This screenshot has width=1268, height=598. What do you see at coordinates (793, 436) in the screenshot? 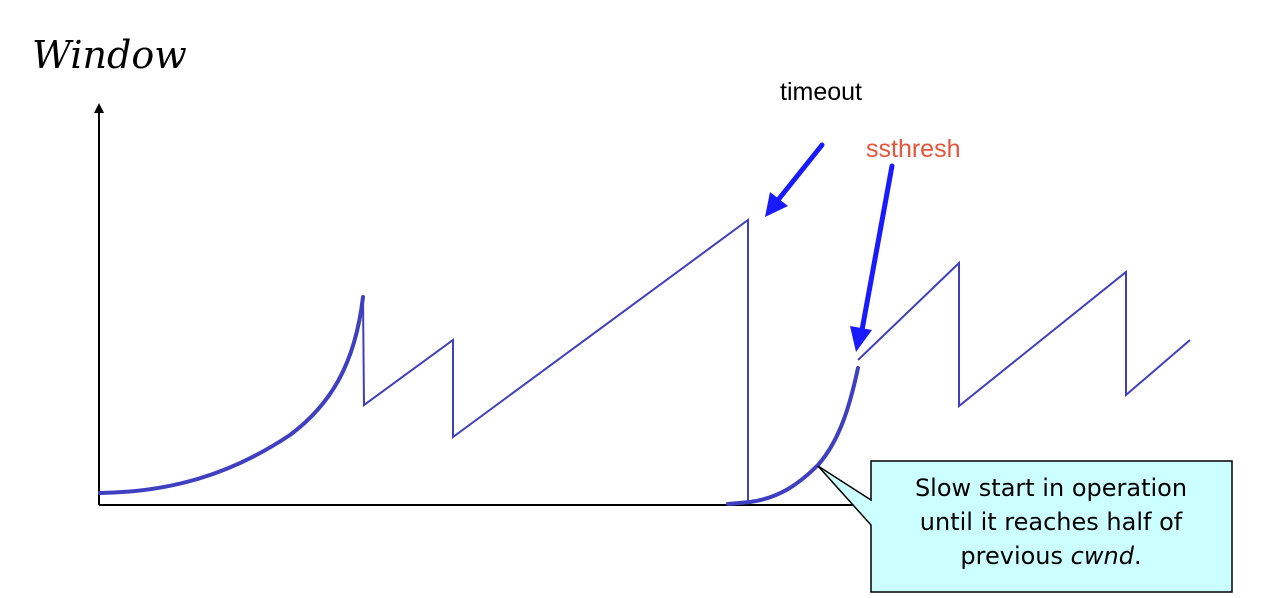
I see `slow-start-curve-after-timeout` at bounding box center [793, 436].